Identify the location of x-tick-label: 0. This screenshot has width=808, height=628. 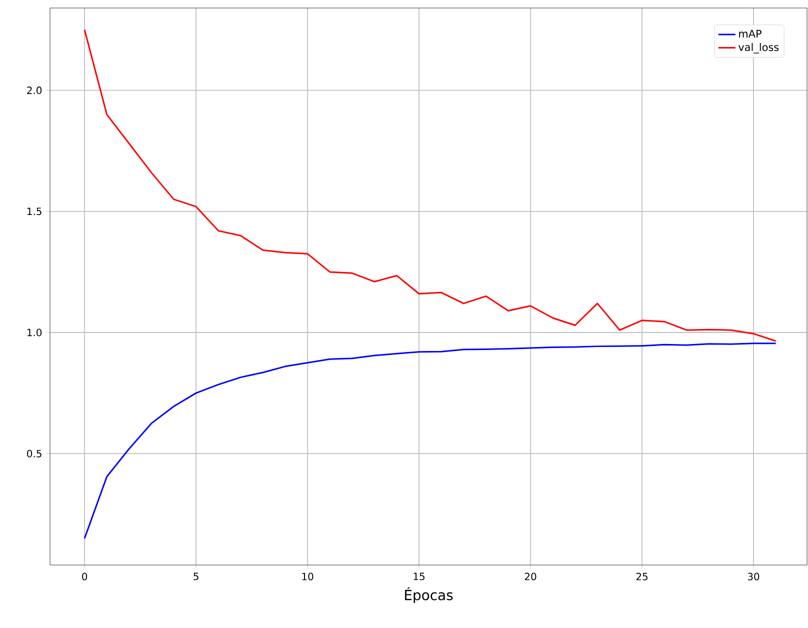
(85, 576).